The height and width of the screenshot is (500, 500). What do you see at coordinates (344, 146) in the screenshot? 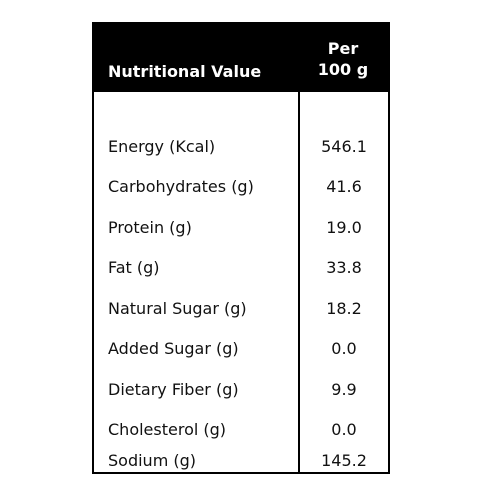
I see `row-value: 546.1` at bounding box center [344, 146].